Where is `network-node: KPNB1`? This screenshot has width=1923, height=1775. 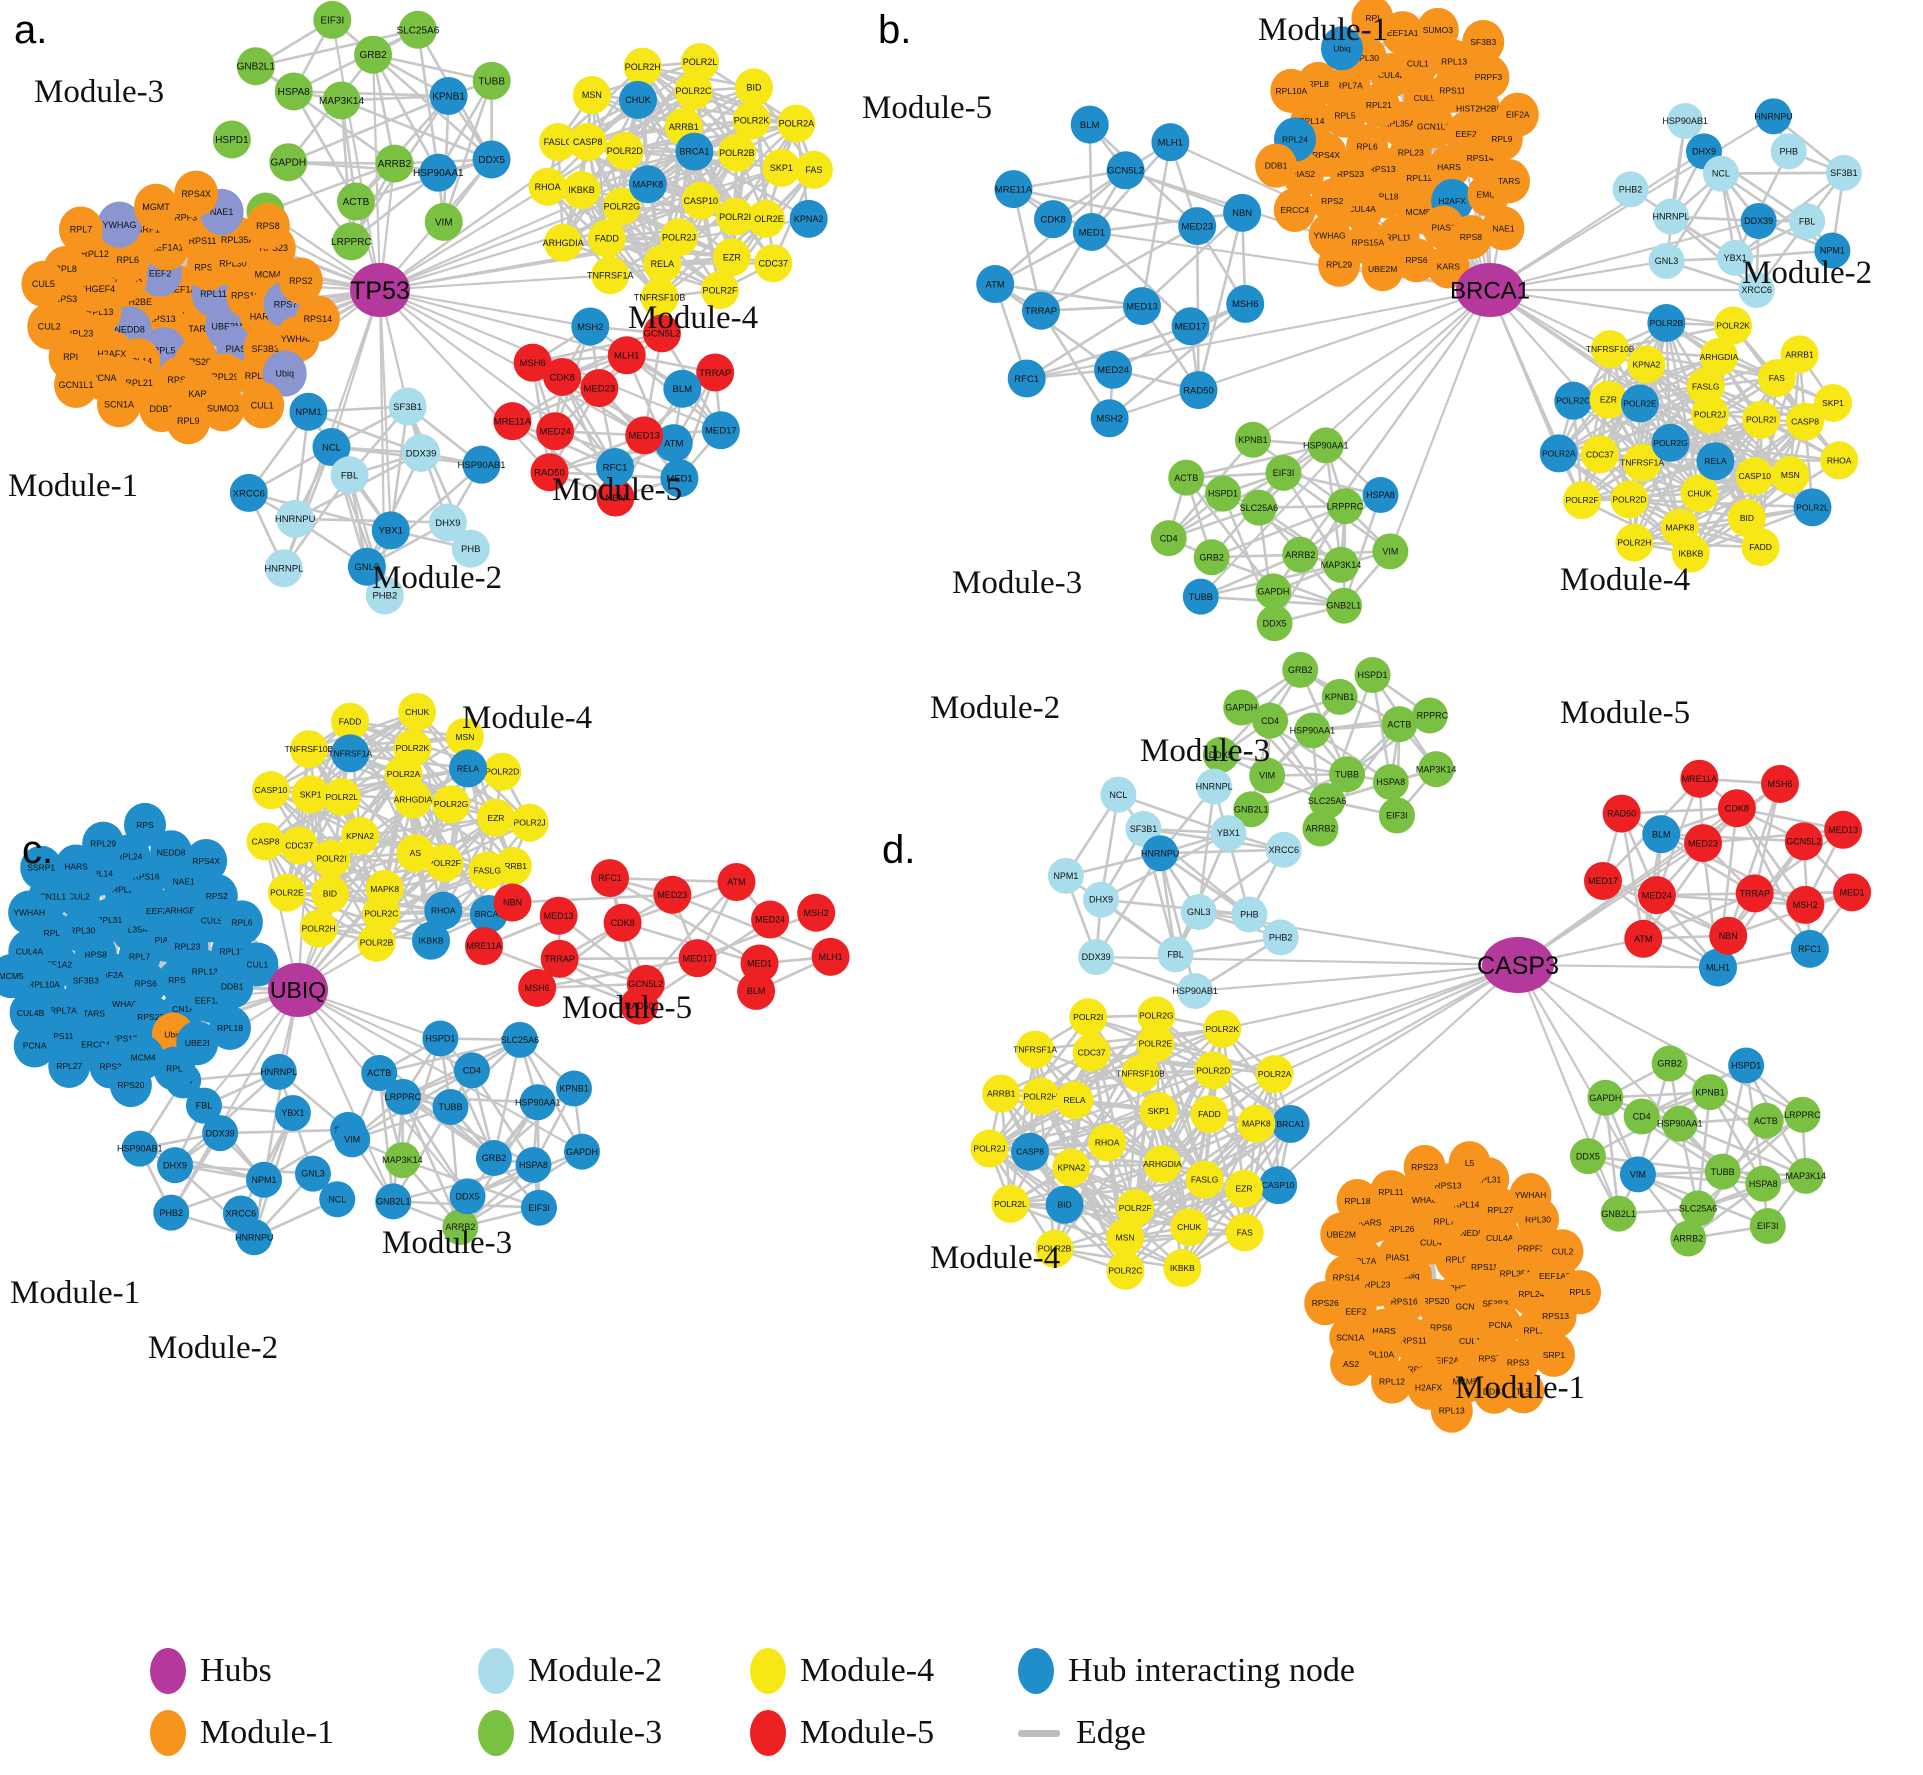 network-node: KPNB1 is located at coordinates (1252, 439).